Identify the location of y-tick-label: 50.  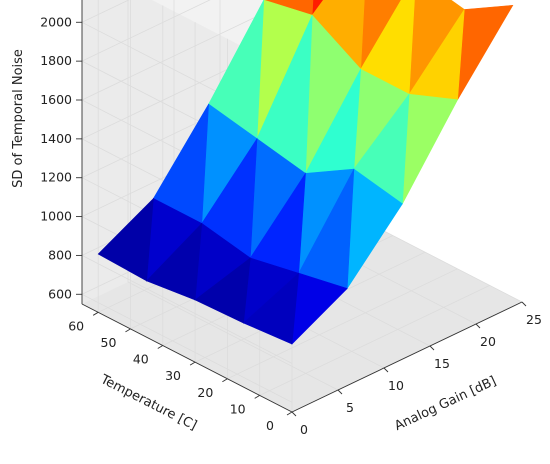
(109, 342).